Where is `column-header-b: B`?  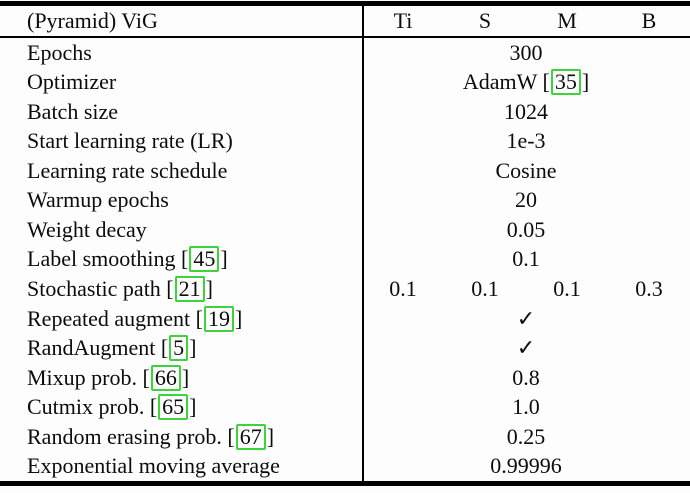
column-header-b: B is located at coordinates (649, 20).